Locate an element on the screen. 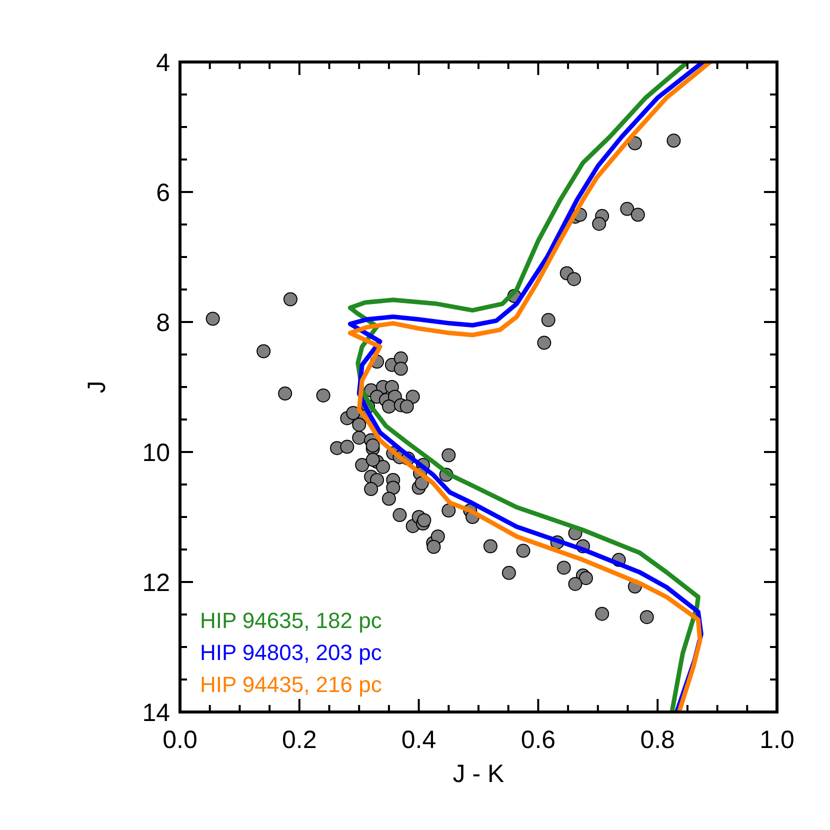  y-tick-label: 10 is located at coordinates (156, 453).